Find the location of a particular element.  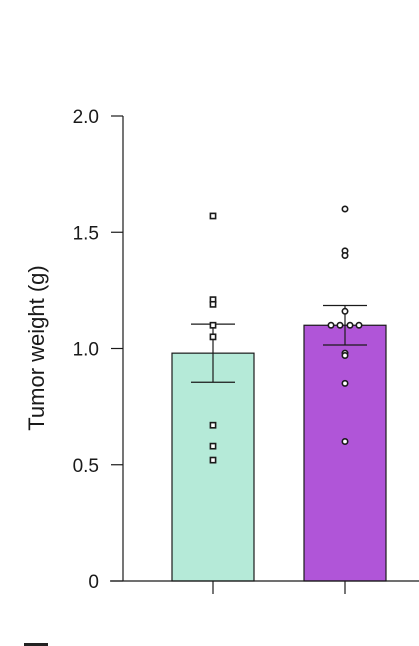

y-axis-title: Tumor weight (g) is located at coordinates (36, 347).